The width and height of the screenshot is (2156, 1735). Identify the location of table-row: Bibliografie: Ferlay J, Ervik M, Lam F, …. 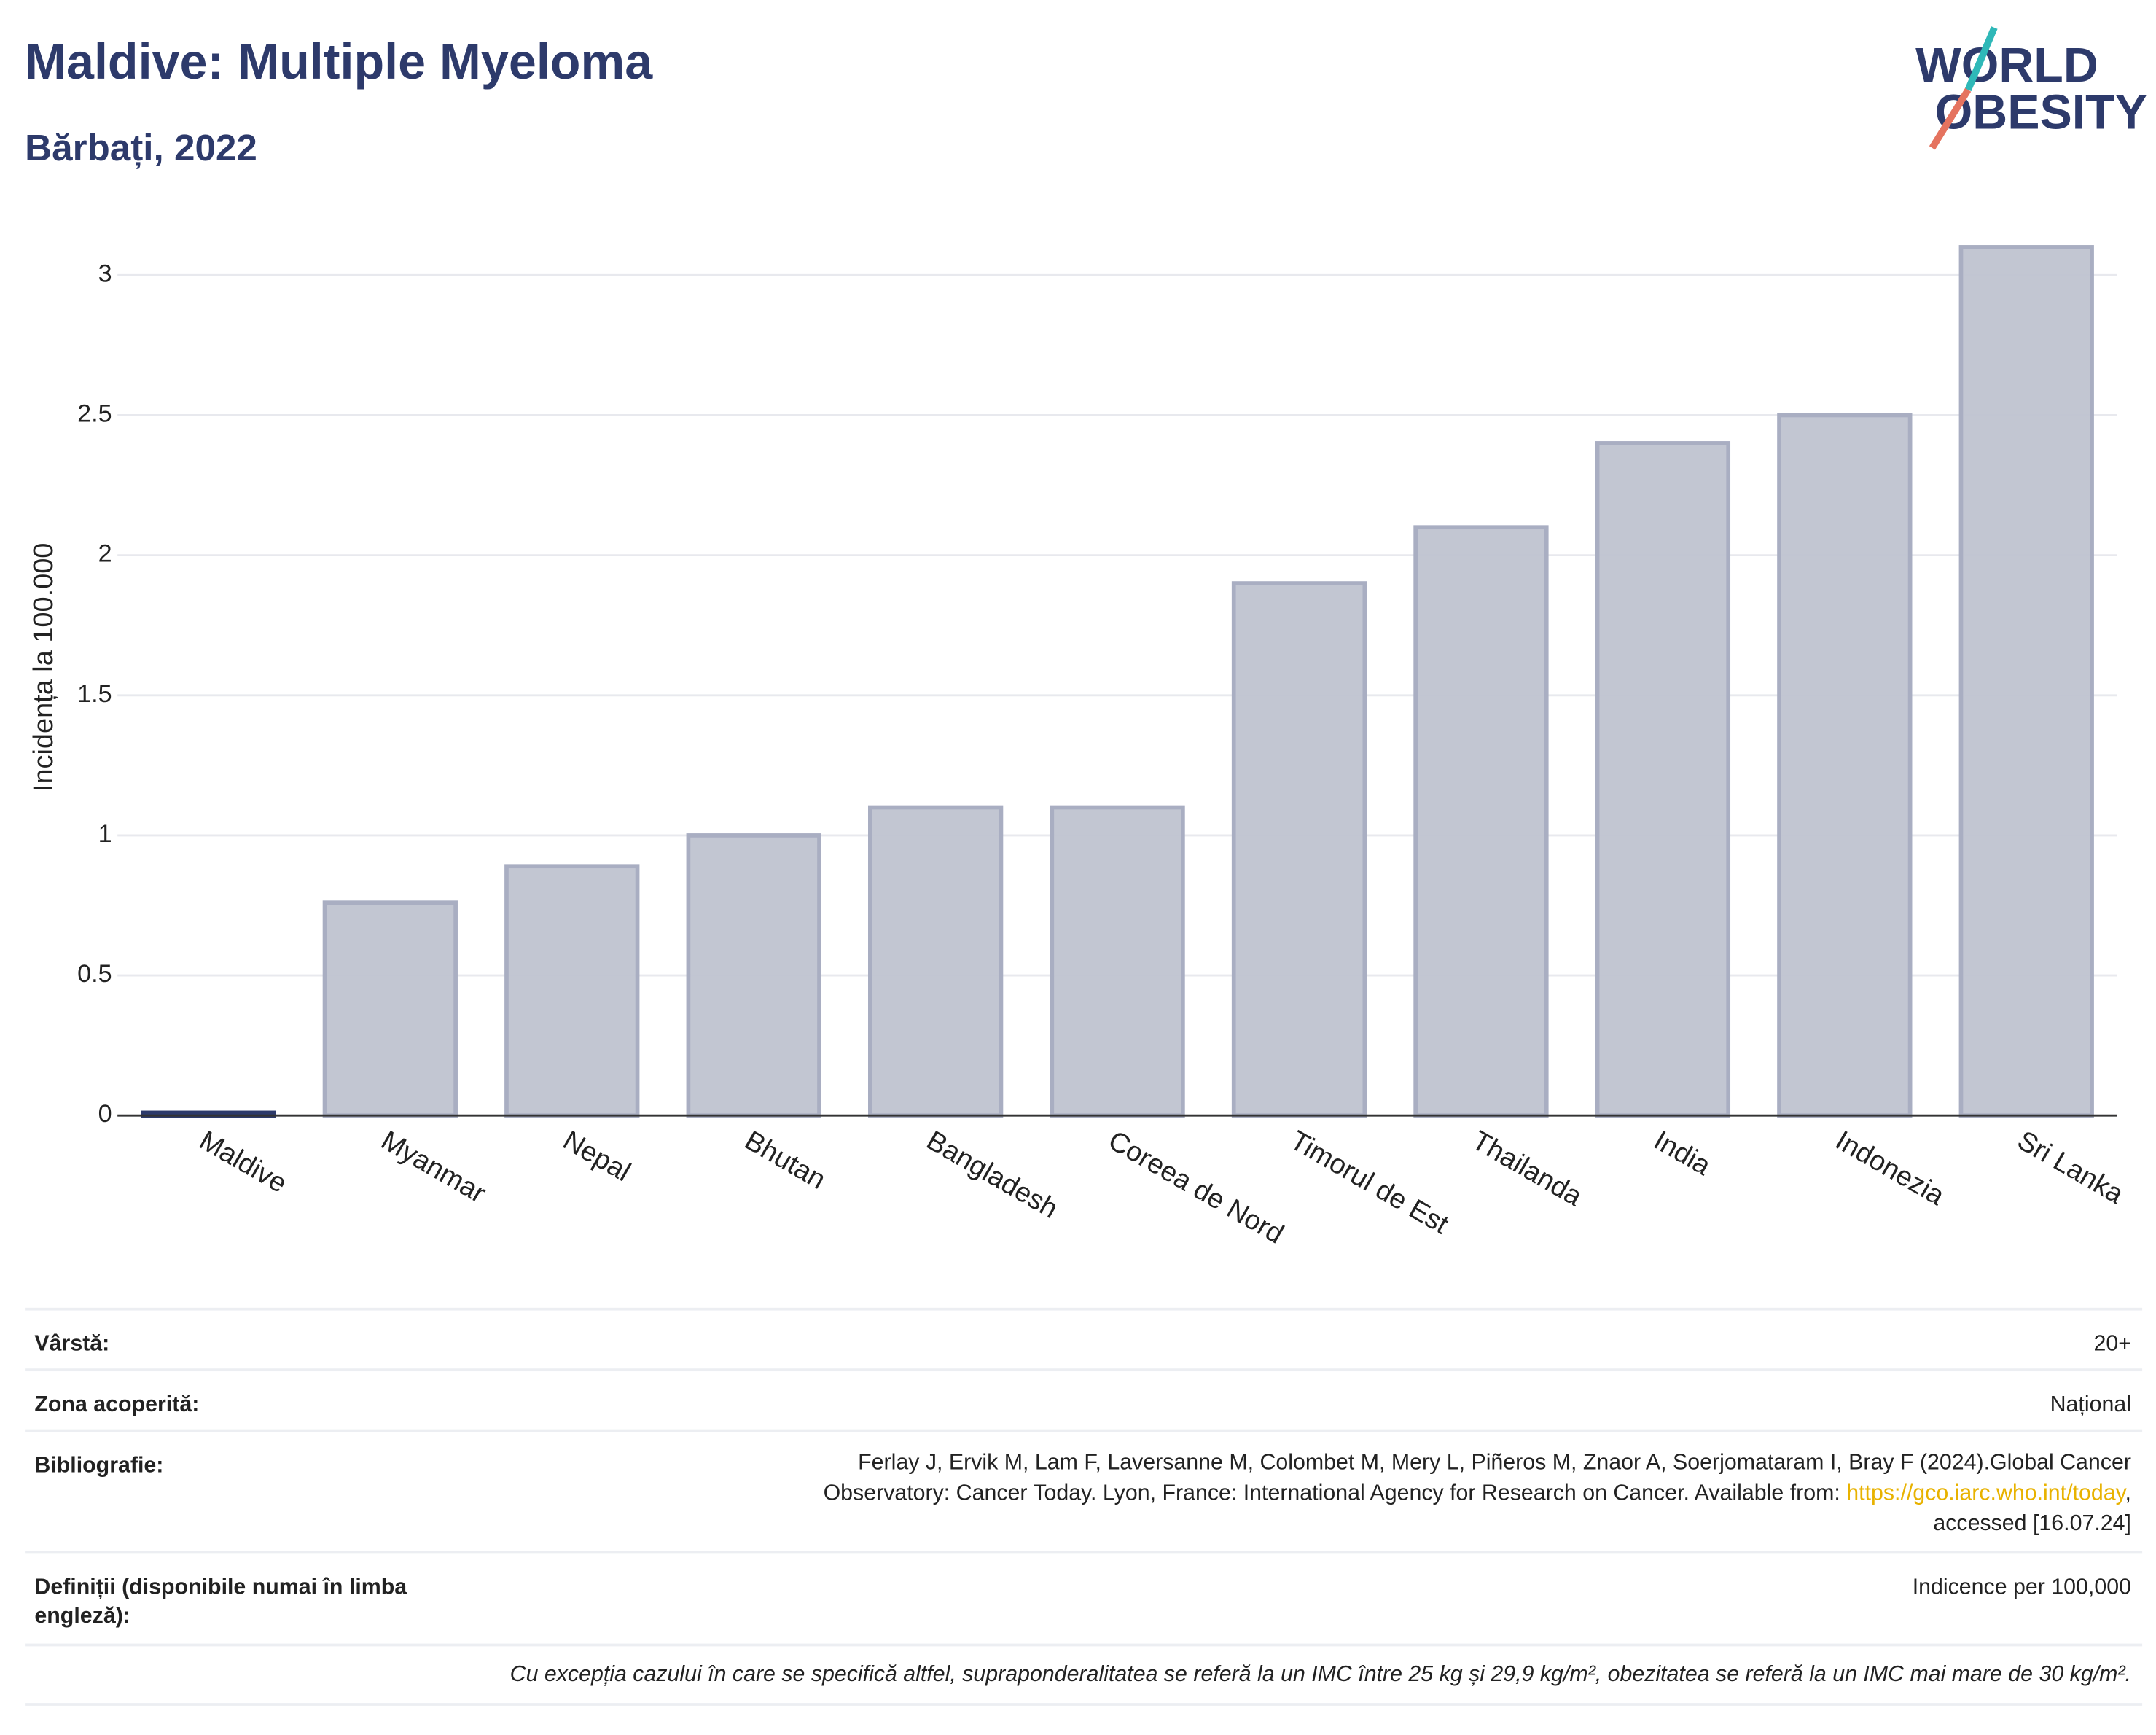
(1084, 1491).